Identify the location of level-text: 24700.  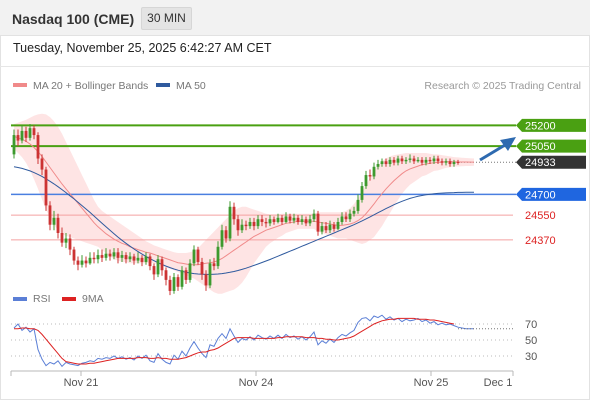
(540, 195).